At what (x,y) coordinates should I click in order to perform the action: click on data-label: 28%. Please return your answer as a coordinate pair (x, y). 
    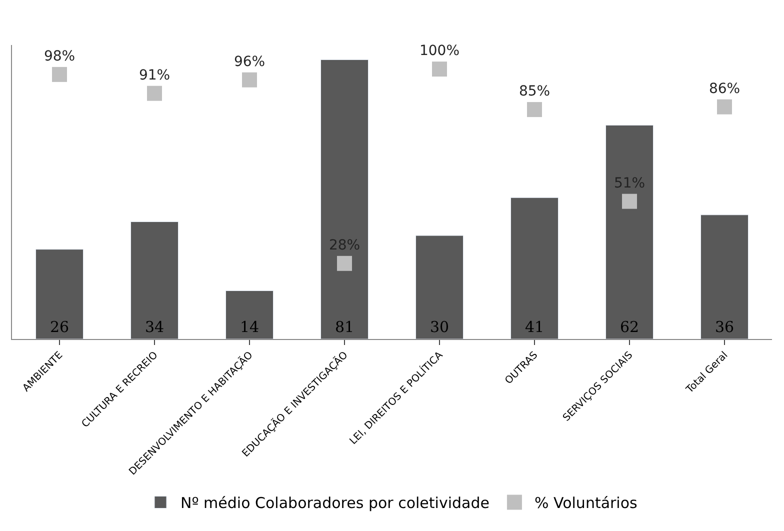
    Looking at the image, I should click on (344, 246).